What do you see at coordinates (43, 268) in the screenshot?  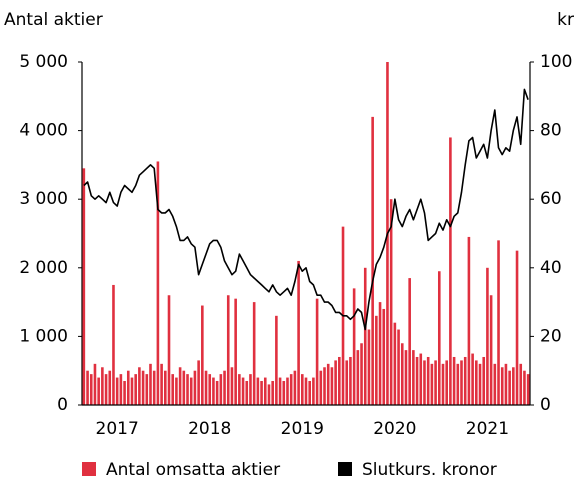 I see `y-tick-label: 2 000` at bounding box center [43, 268].